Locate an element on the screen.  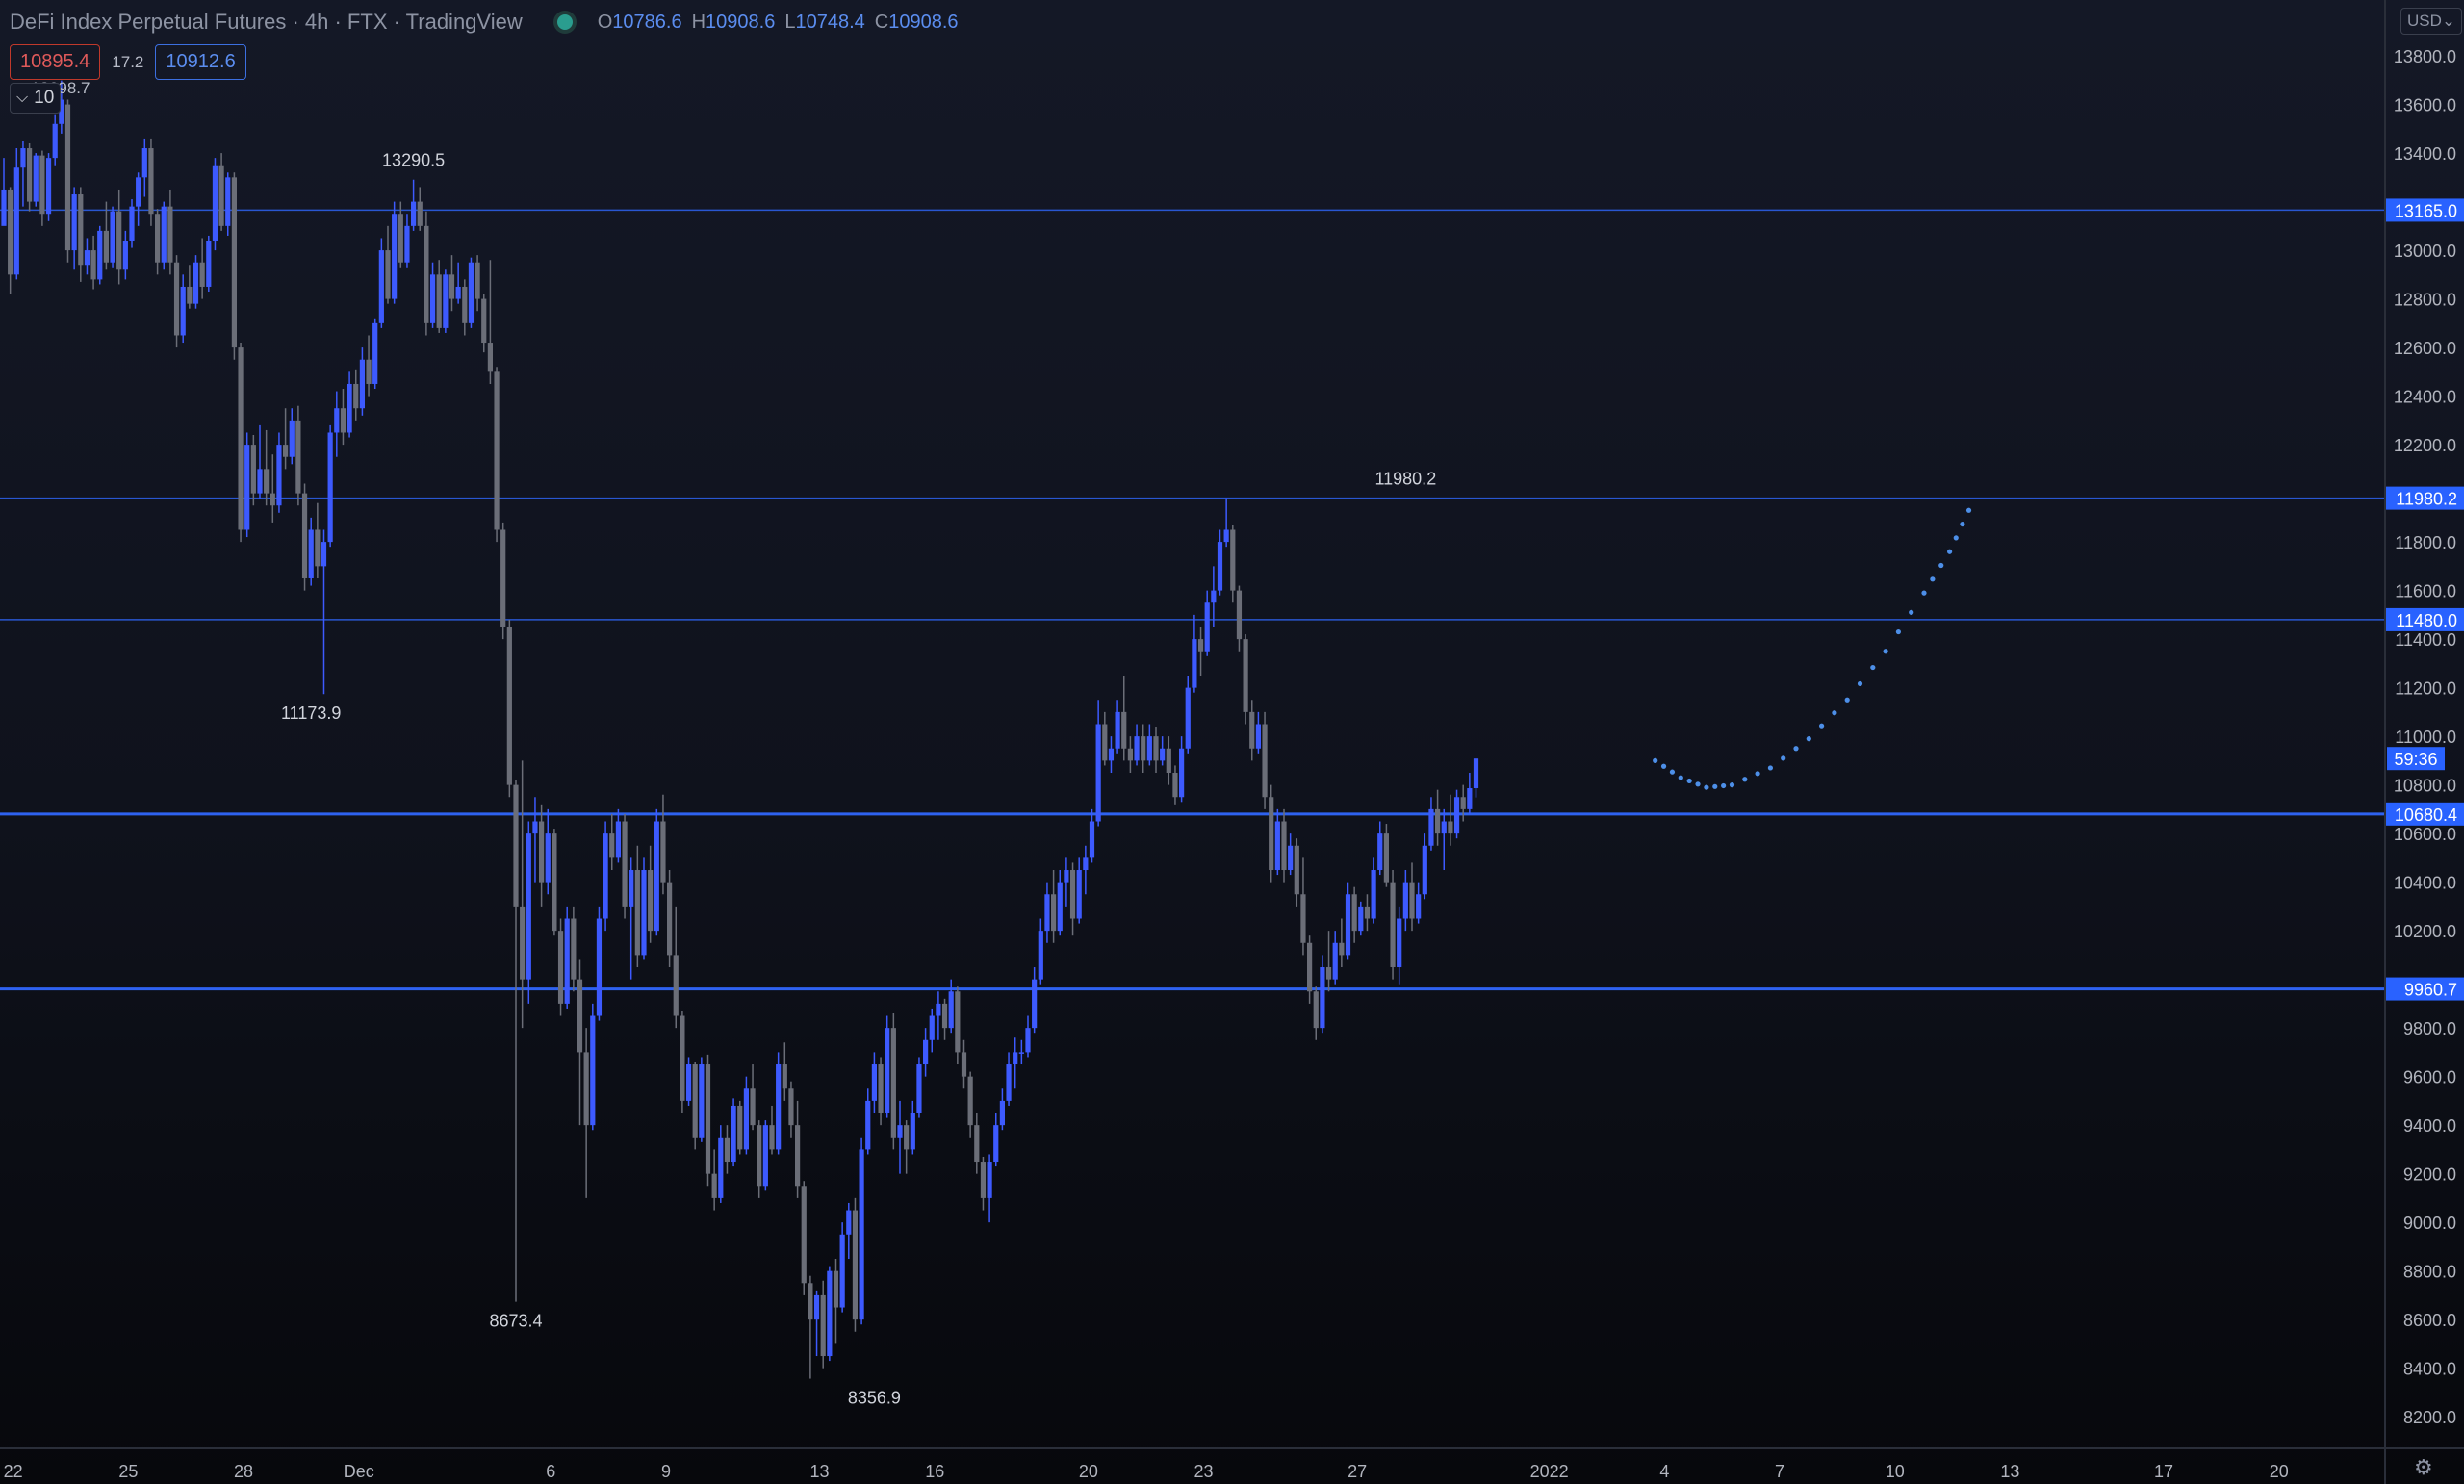
time-tick-label: 22 is located at coordinates (13, 1472).